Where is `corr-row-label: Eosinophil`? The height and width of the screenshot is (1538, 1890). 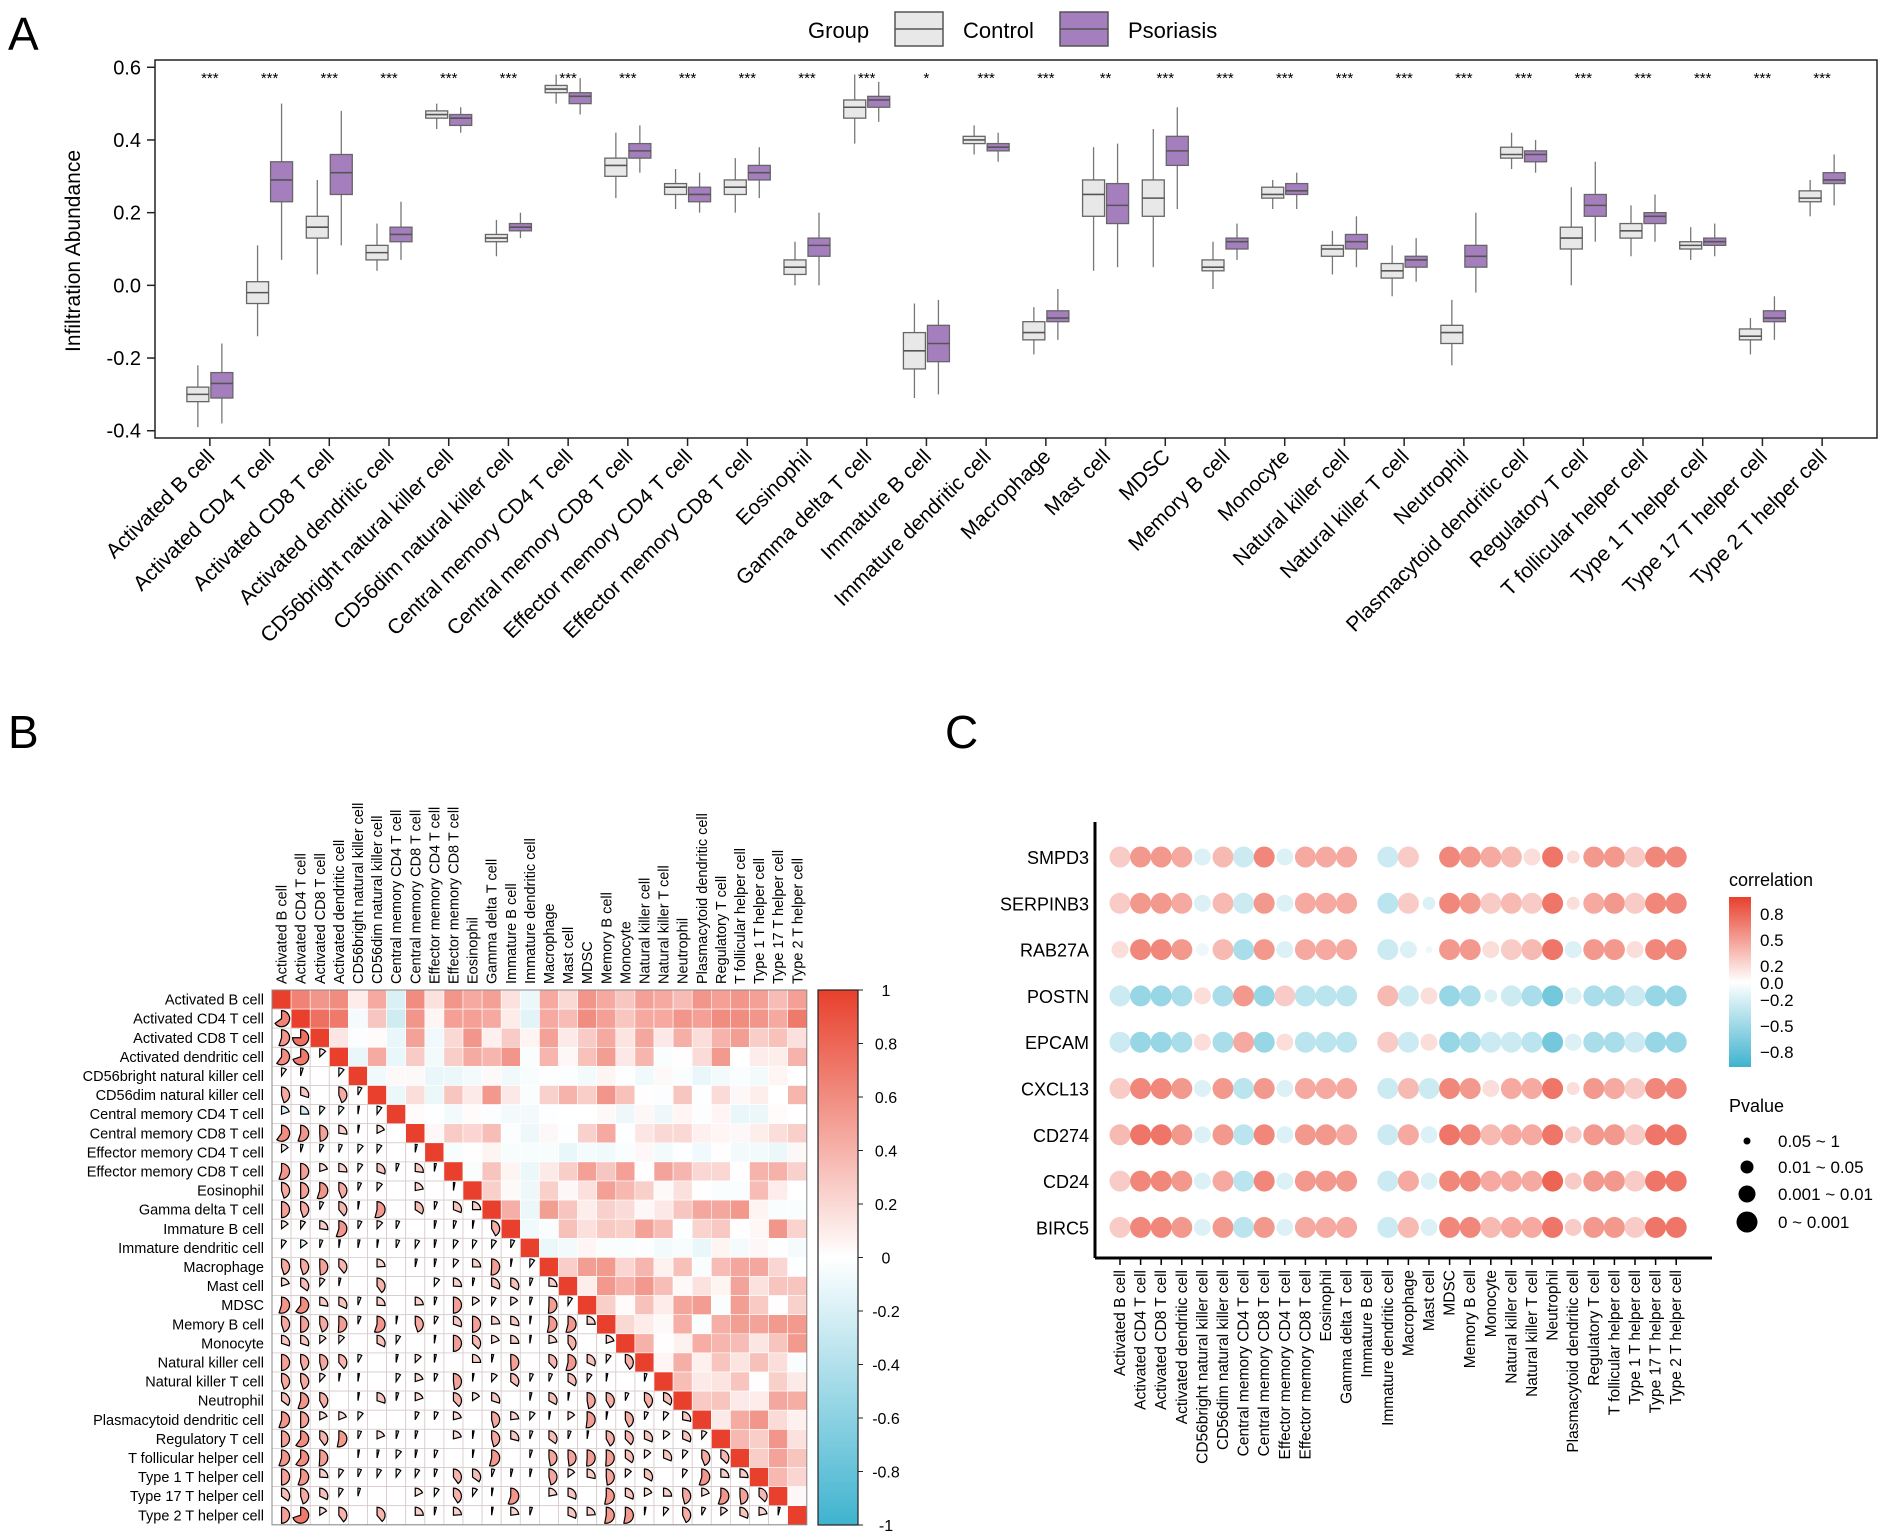 corr-row-label: Eosinophil is located at coordinates (230, 1192).